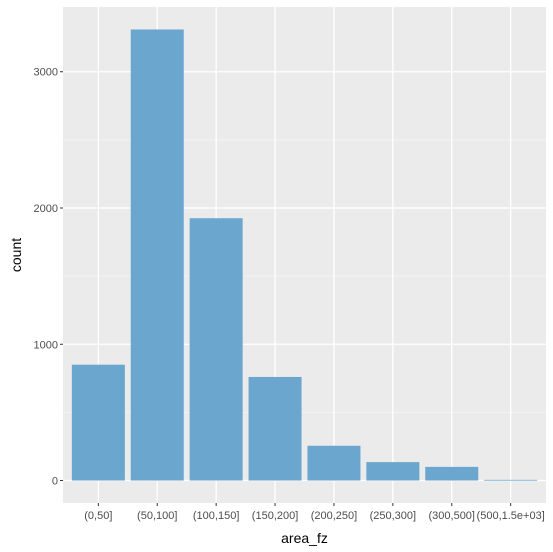  Describe the element at coordinates (16, 255) in the screenshot. I see `y-axis-title: count` at that location.